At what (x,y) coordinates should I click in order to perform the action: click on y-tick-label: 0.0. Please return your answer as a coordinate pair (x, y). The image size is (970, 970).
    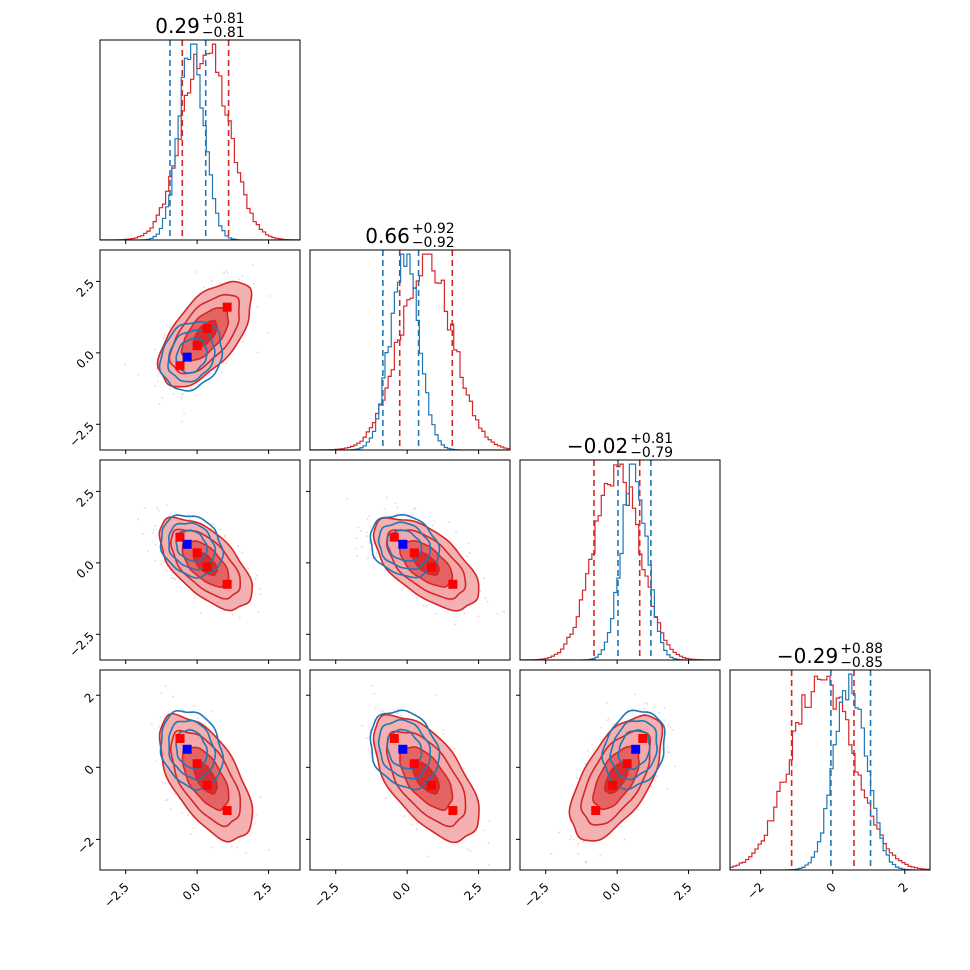
    Looking at the image, I should click on (85, 569).